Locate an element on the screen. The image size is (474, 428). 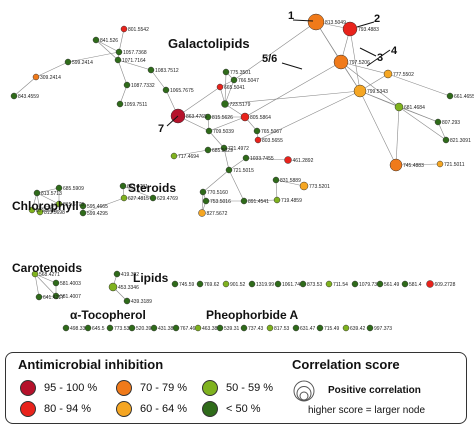
node-mz-label: 568.4271 is located at coordinates (49, 275).